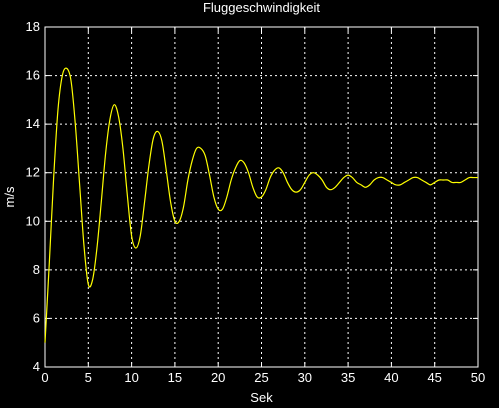  Describe the element at coordinates (33, 172) in the screenshot. I see `y-tick-label: 12` at that location.